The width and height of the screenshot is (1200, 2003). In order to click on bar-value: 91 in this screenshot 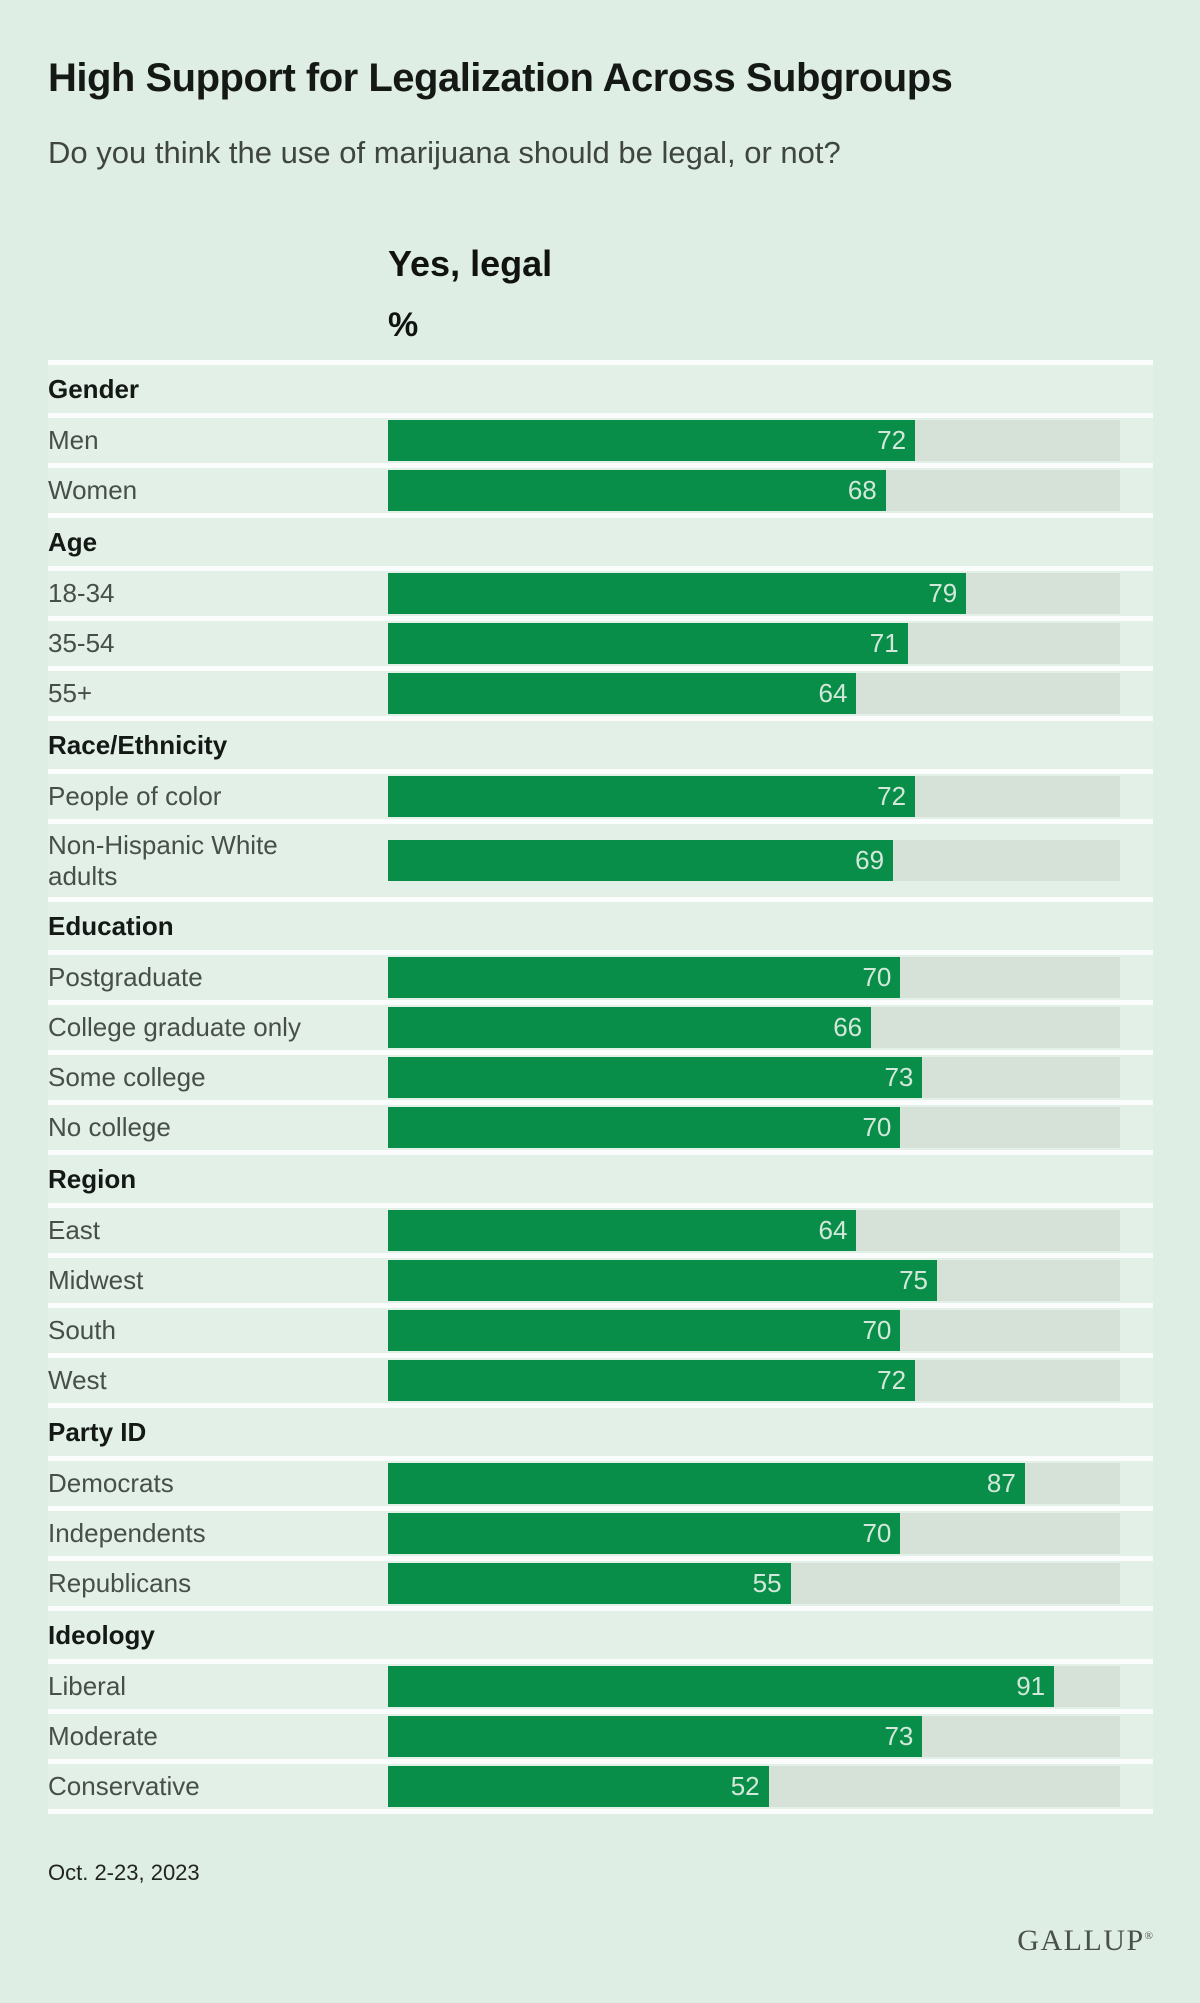, I will do `click(1031, 1686)`.